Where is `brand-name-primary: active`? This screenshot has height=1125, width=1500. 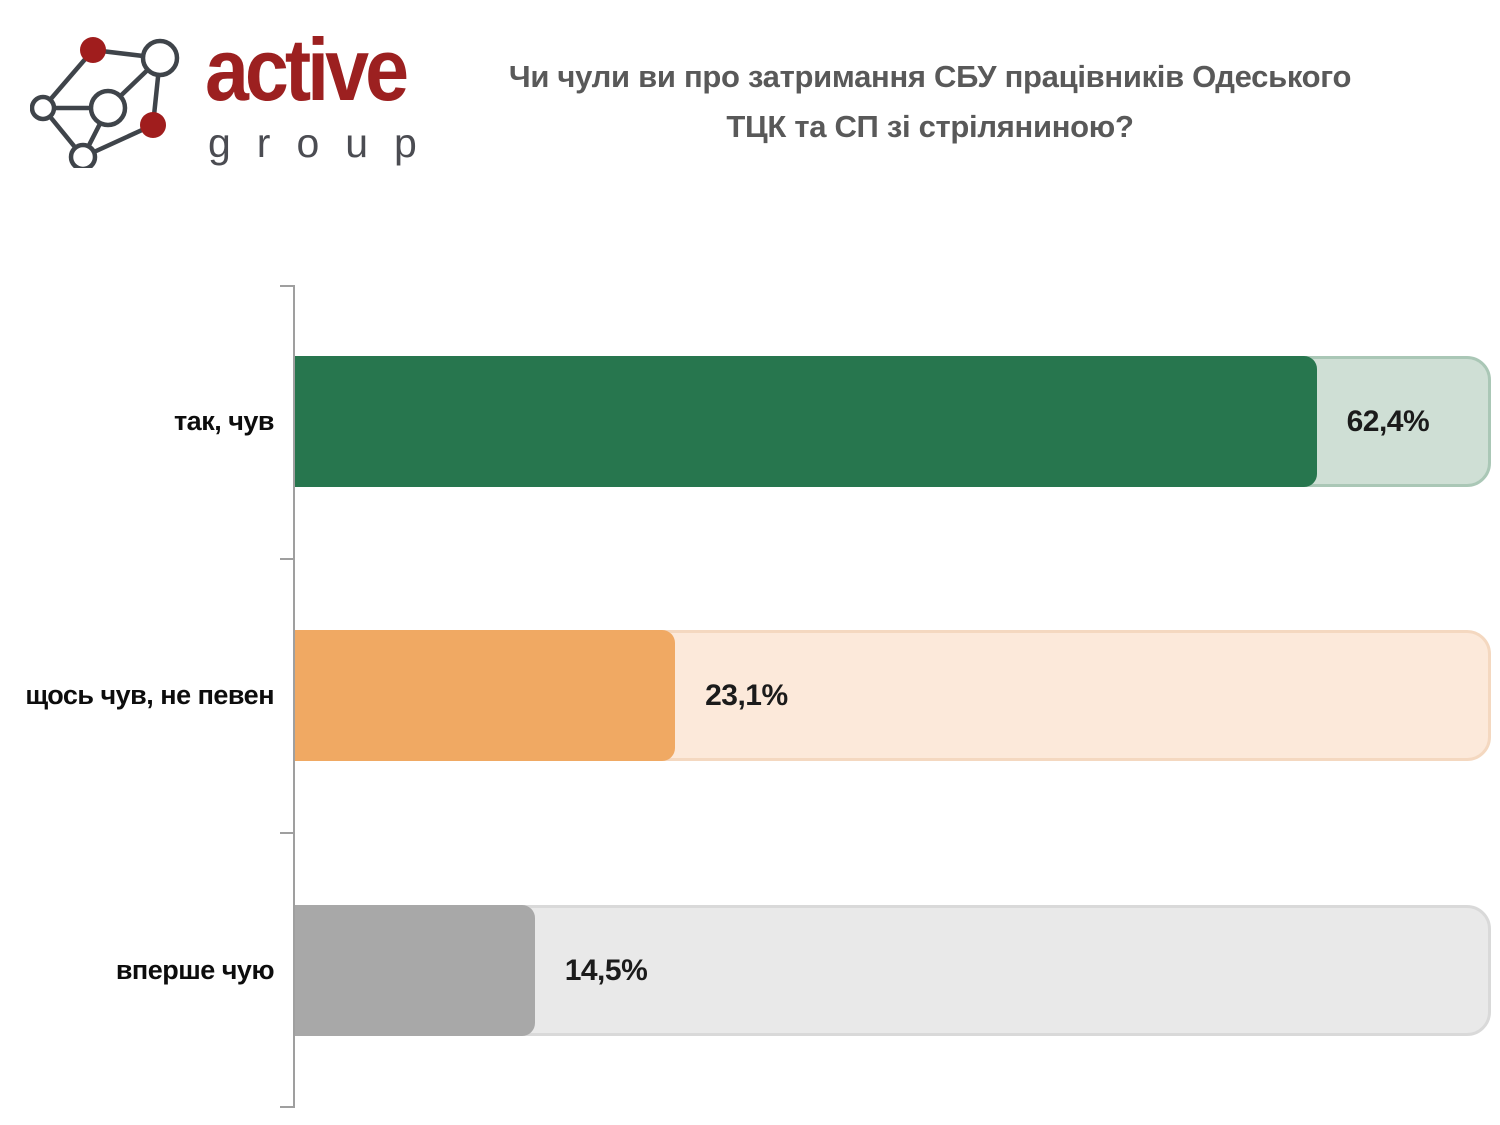 brand-name-primary: active is located at coordinates (307, 69).